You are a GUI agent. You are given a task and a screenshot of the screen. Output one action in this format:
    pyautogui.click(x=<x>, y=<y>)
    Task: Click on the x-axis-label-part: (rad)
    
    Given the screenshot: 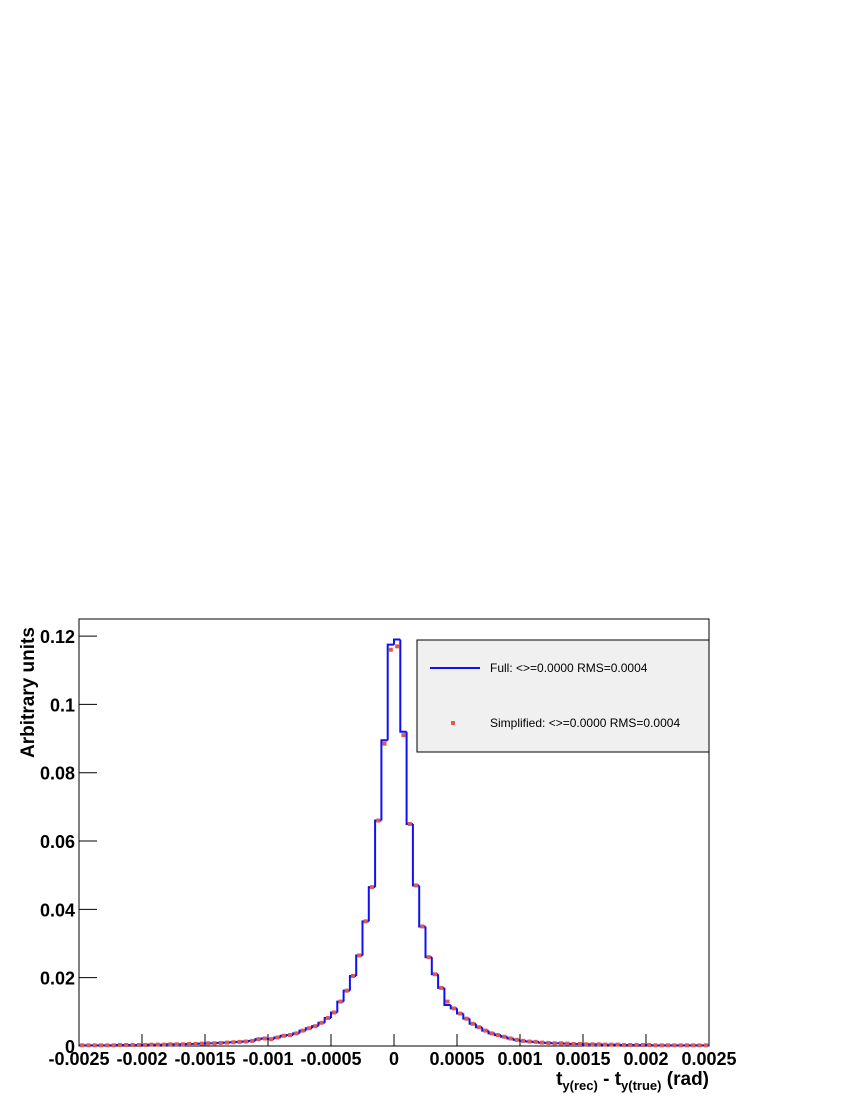 What is the action you would take?
    pyautogui.click(x=686, y=1079)
    